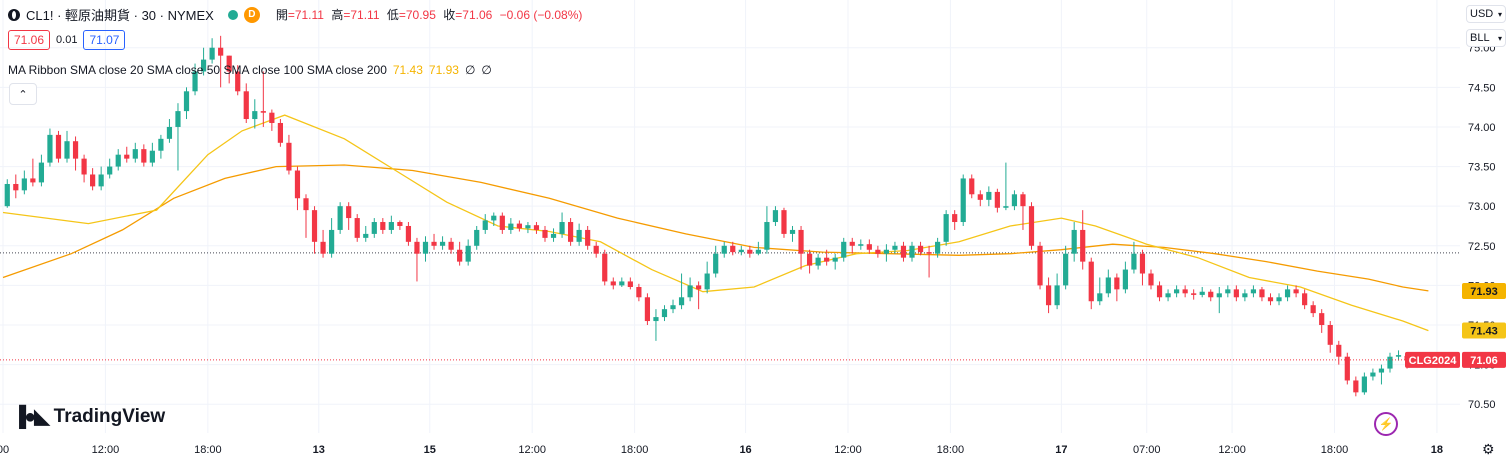  Describe the element at coordinates (232, 14) in the screenshot. I see `market-status-icon` at that location.